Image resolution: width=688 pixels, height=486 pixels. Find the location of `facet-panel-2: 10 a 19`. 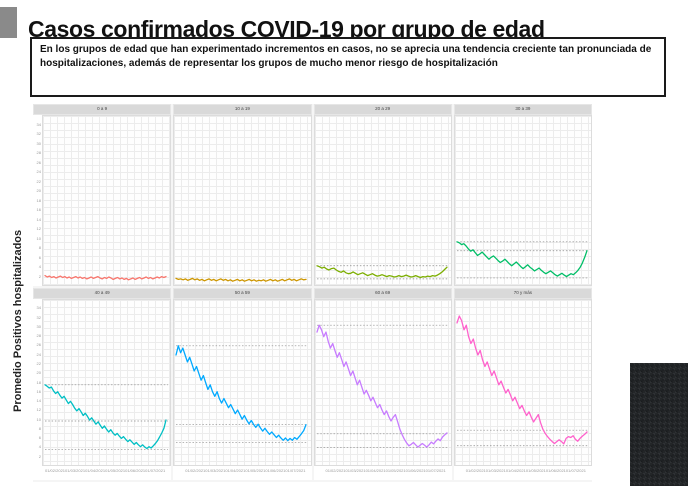

facet-panel-2: 10 a 19 is located at coordinates (242, 195).